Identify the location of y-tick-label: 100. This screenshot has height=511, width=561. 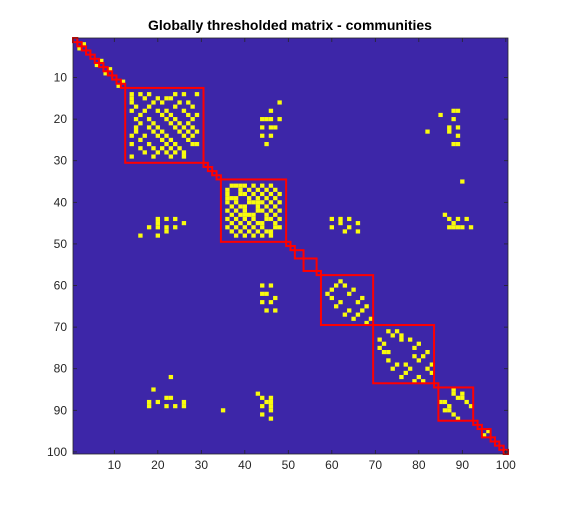
(57, 452).